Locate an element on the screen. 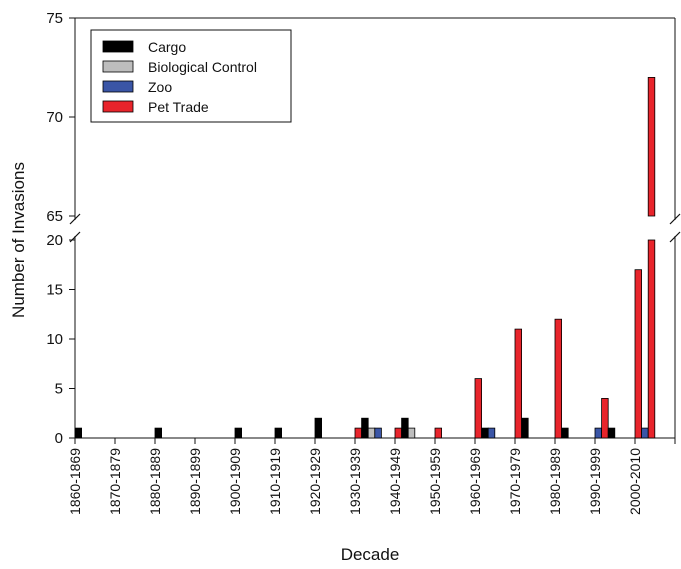 This screenshot has height=569, width=681. x-tick-label: 1960-1969 is located at coordinates (475, 481).